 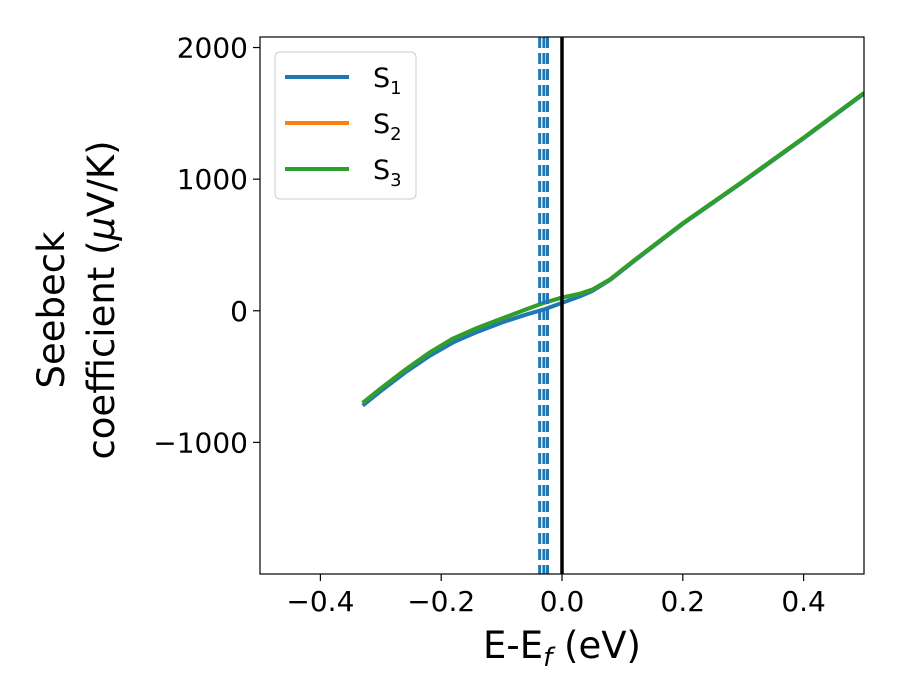 I want to click on y-axis-title-line2-text: coefficient (, so click(x=101, y=349).